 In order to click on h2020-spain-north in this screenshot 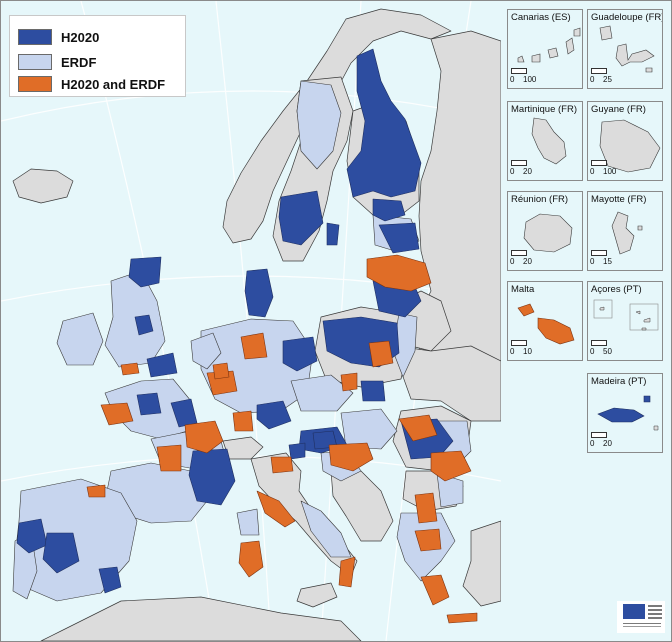, I will do `click(32, 536)`.